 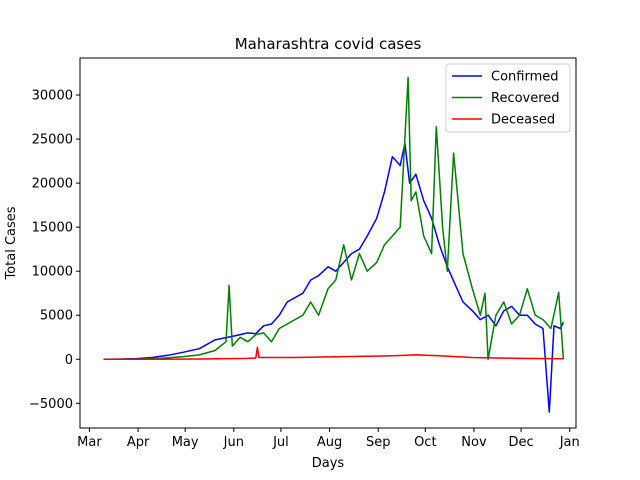 I want to click on x-axis: Mar Apr May Jun Jul Aug Sep Oct Nov Dec Jan, so click(x=328, y=439).